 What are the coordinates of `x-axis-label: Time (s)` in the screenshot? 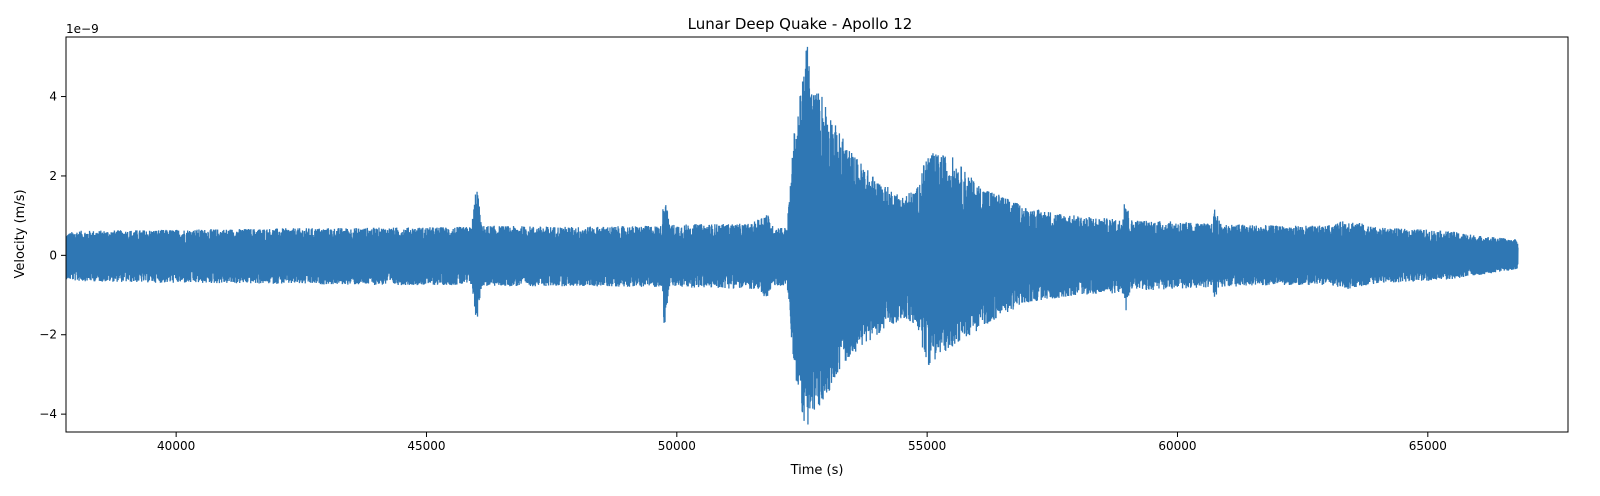 It's located at (817, 470).